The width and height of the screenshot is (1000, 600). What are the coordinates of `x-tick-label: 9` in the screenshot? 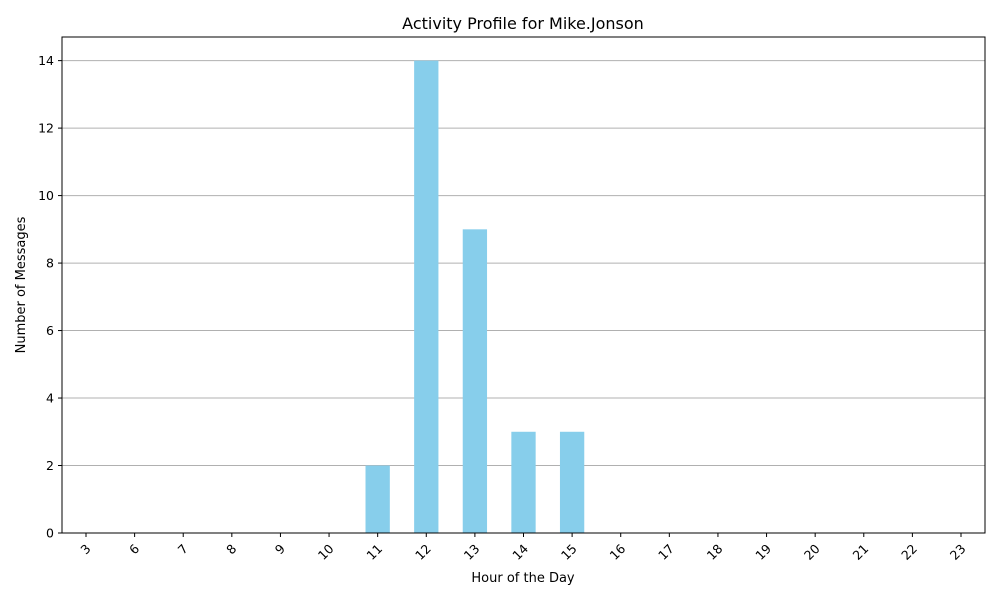 It's located at (280, 549).